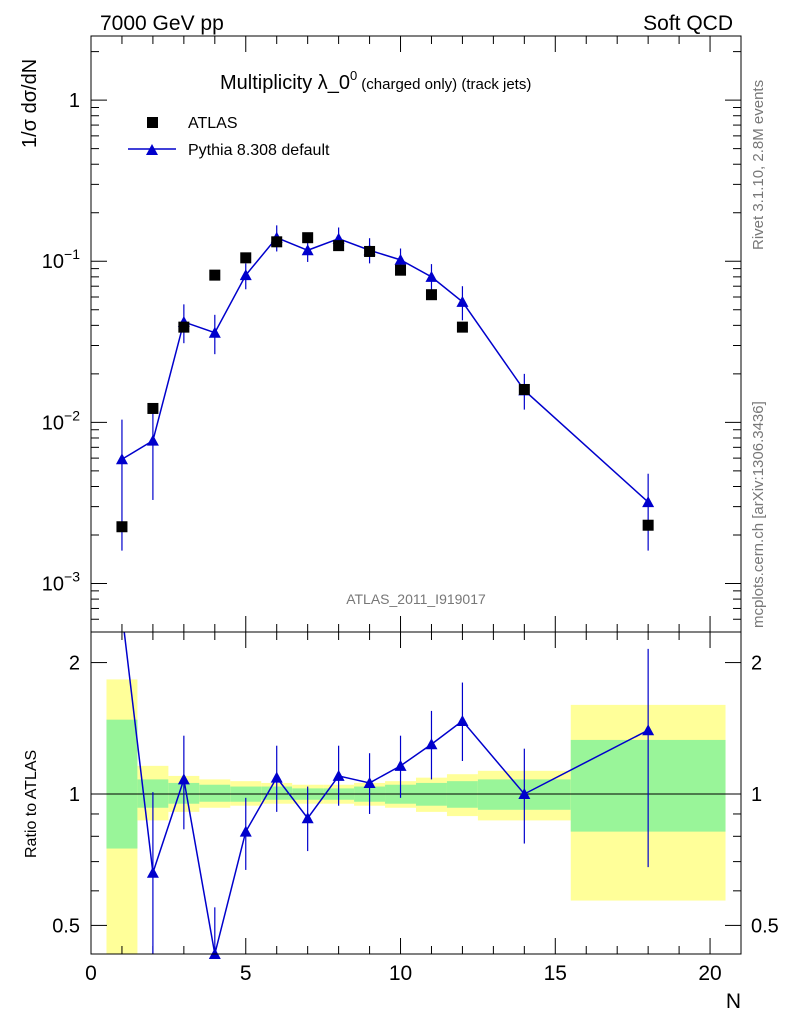  What do you see at coordinates (353, 75) in the screenshot?
I see `chart-title-superscript: 0` at bounding box center [353, 75].